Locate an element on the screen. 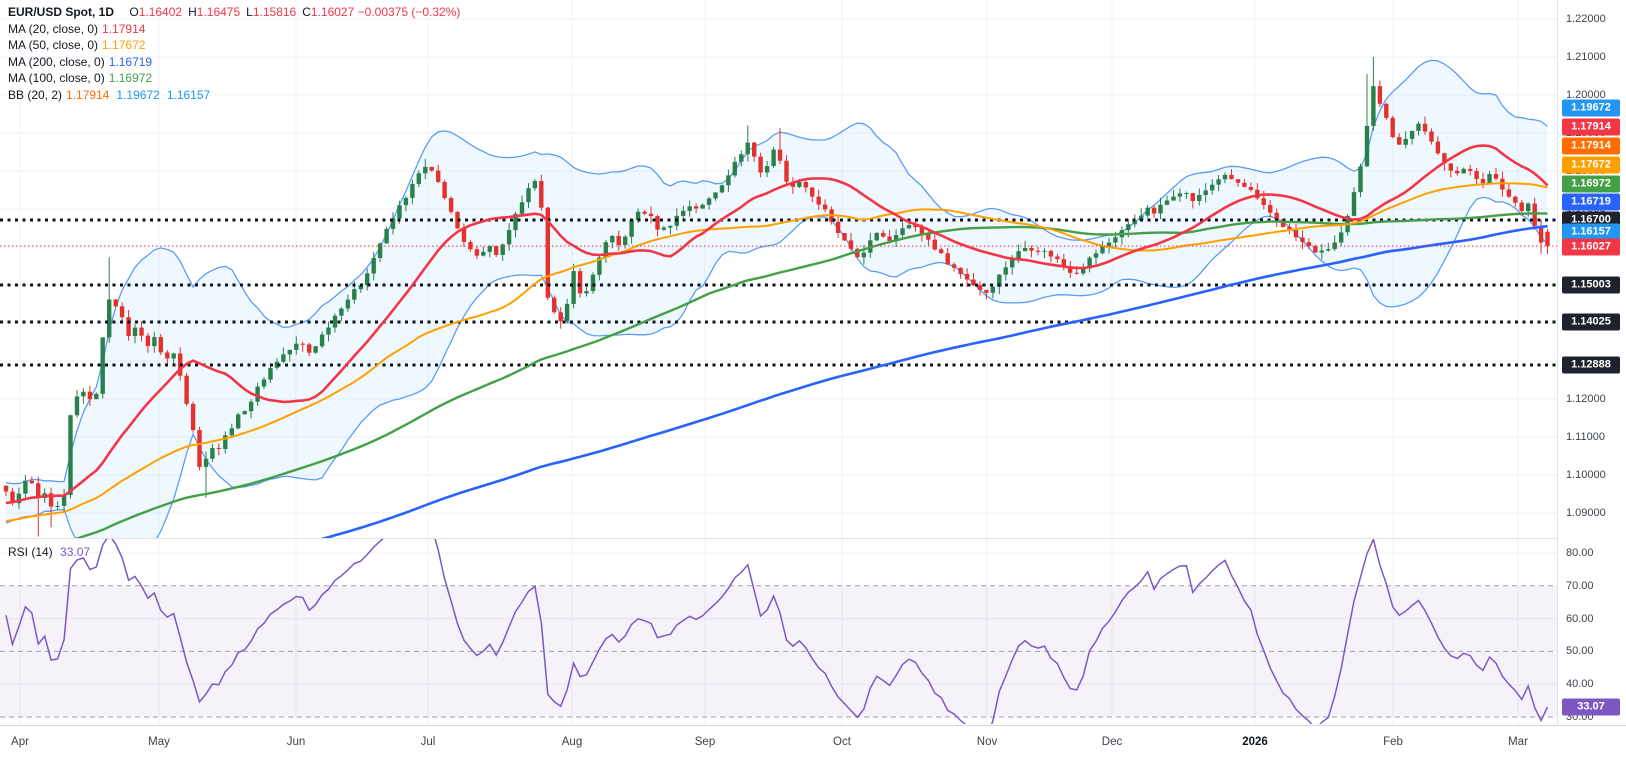  symbol-title: EUR/USD Spot, 1D is located at coordinates (61, 12).